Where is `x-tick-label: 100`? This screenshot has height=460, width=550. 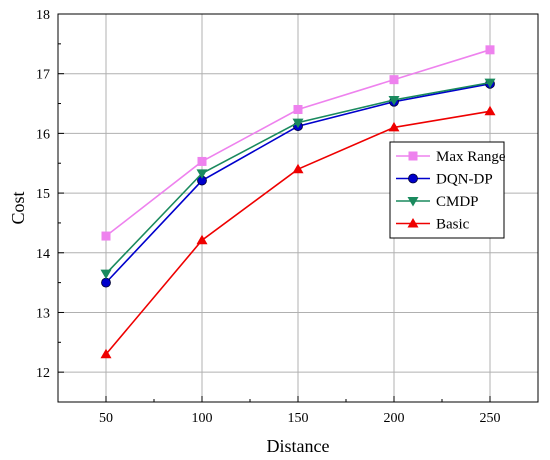 x-tick-label: 100 is located at coordinates (202, 418).